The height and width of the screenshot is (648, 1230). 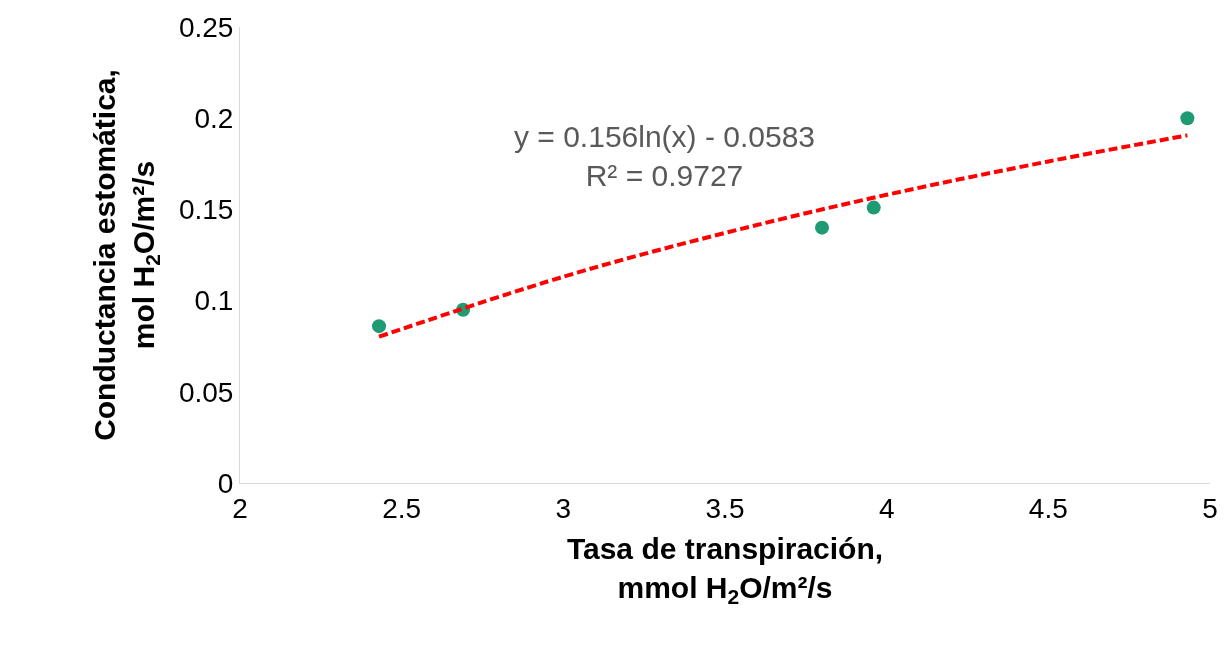 What do you see at coordinates (214, 118) in the screenshot?
I see `y-tick-label: 0.2` at bounding box center [214, 118].